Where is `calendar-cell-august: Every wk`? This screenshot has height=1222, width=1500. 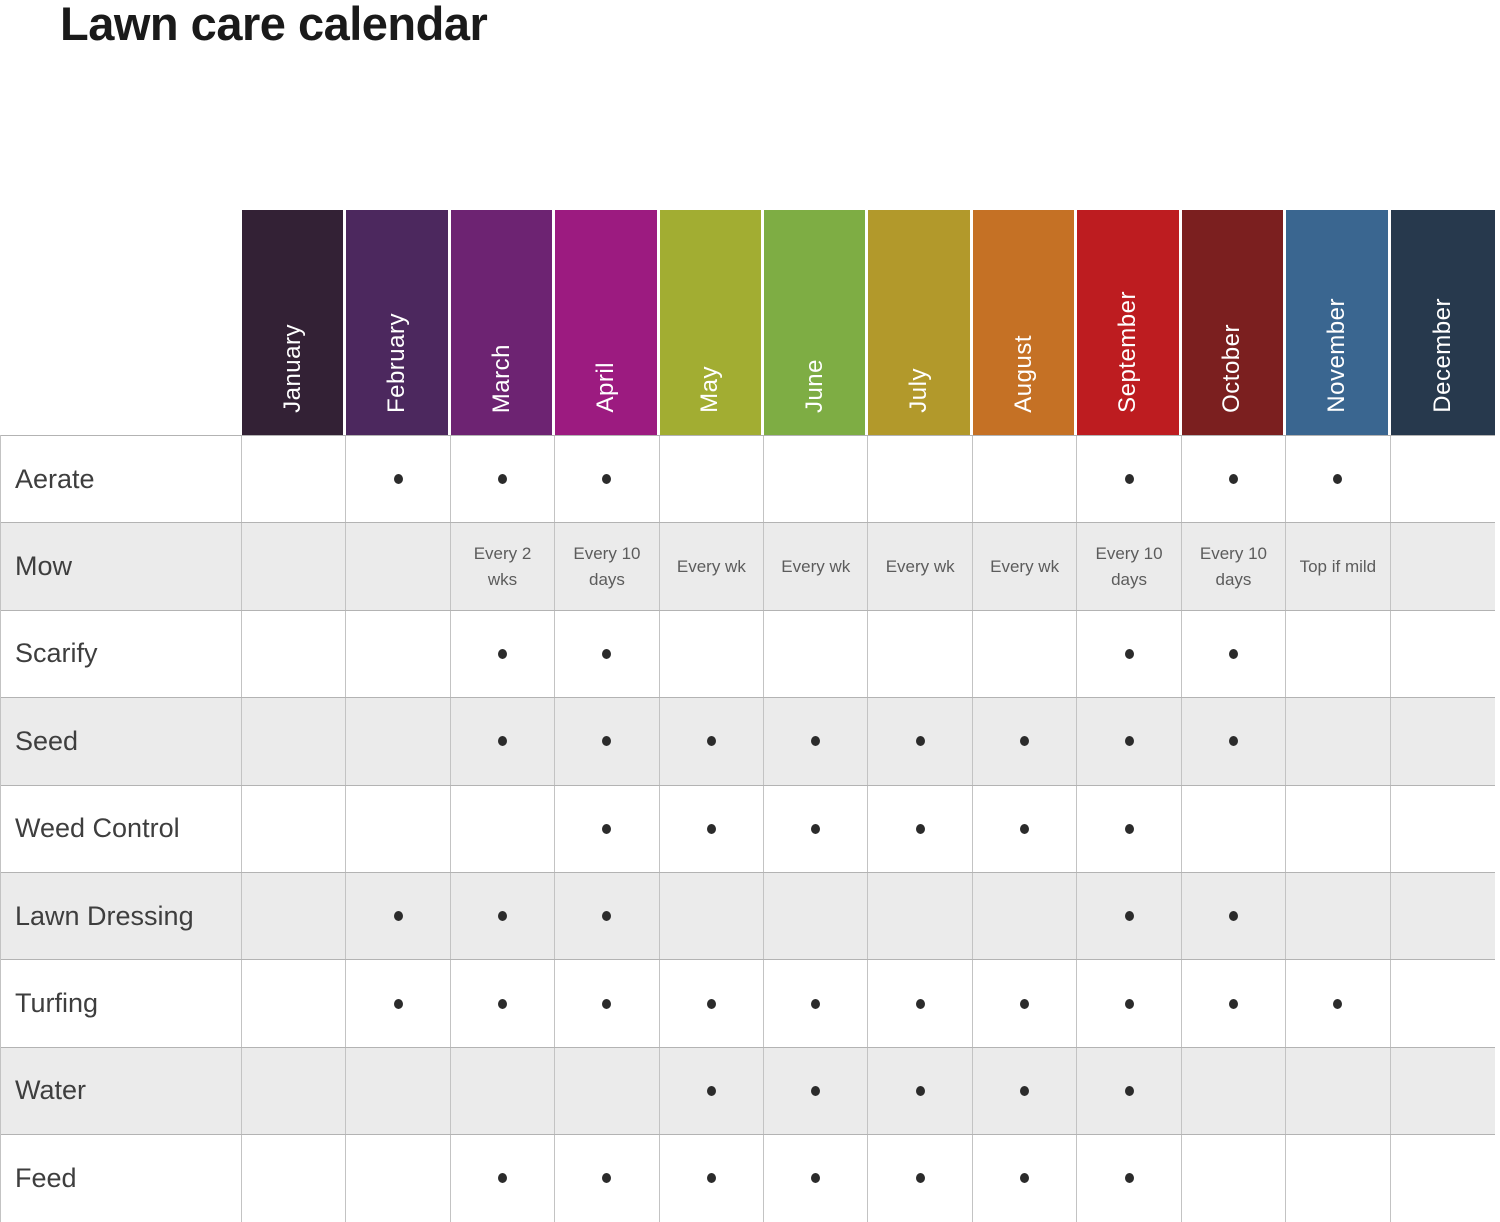
calendar-cell-august: Every wk is located at coordinates (1025, 566).